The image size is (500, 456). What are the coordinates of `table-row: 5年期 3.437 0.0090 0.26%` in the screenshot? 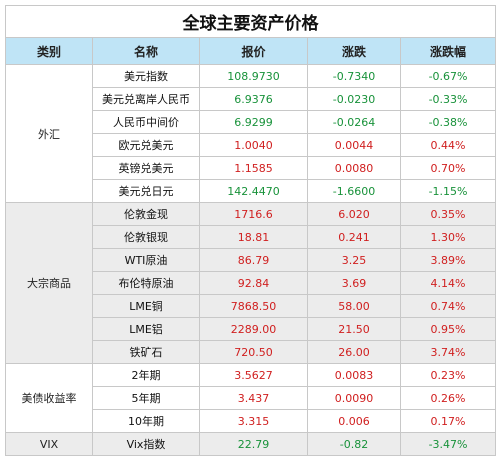 It's located at (251, 398).